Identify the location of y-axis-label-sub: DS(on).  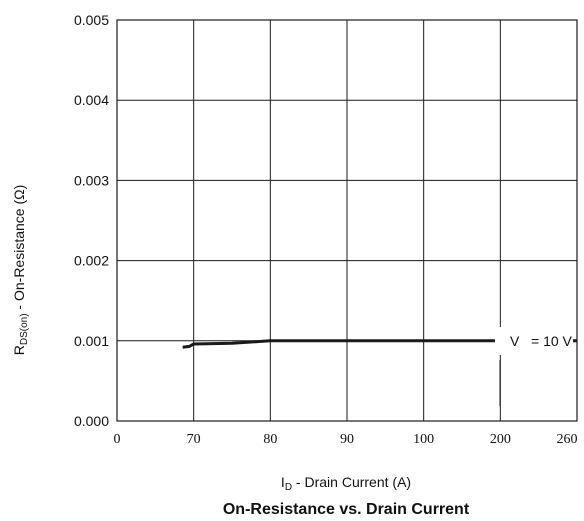
(24, 329).